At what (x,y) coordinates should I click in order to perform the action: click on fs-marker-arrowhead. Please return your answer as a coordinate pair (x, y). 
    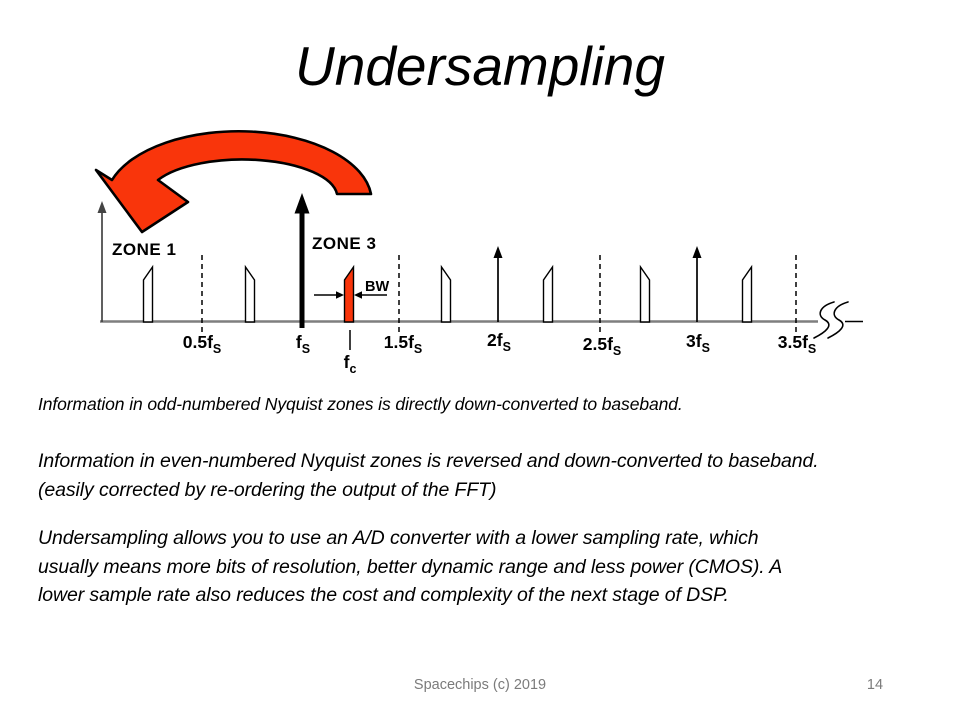
    Looking at the image, I should click on (302, 203).